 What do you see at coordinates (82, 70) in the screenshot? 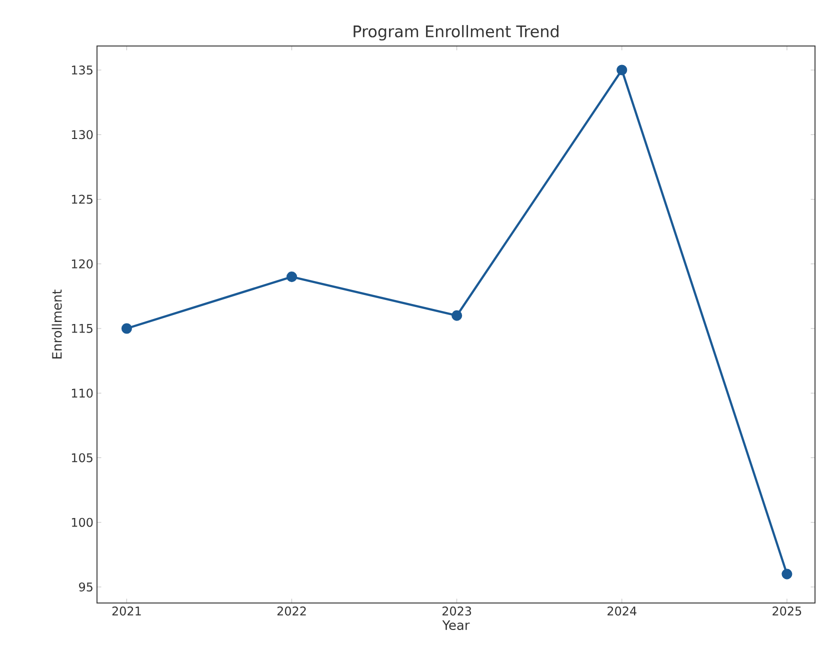
I see `y-tick-label: 135` at bounding box center [82, 70].